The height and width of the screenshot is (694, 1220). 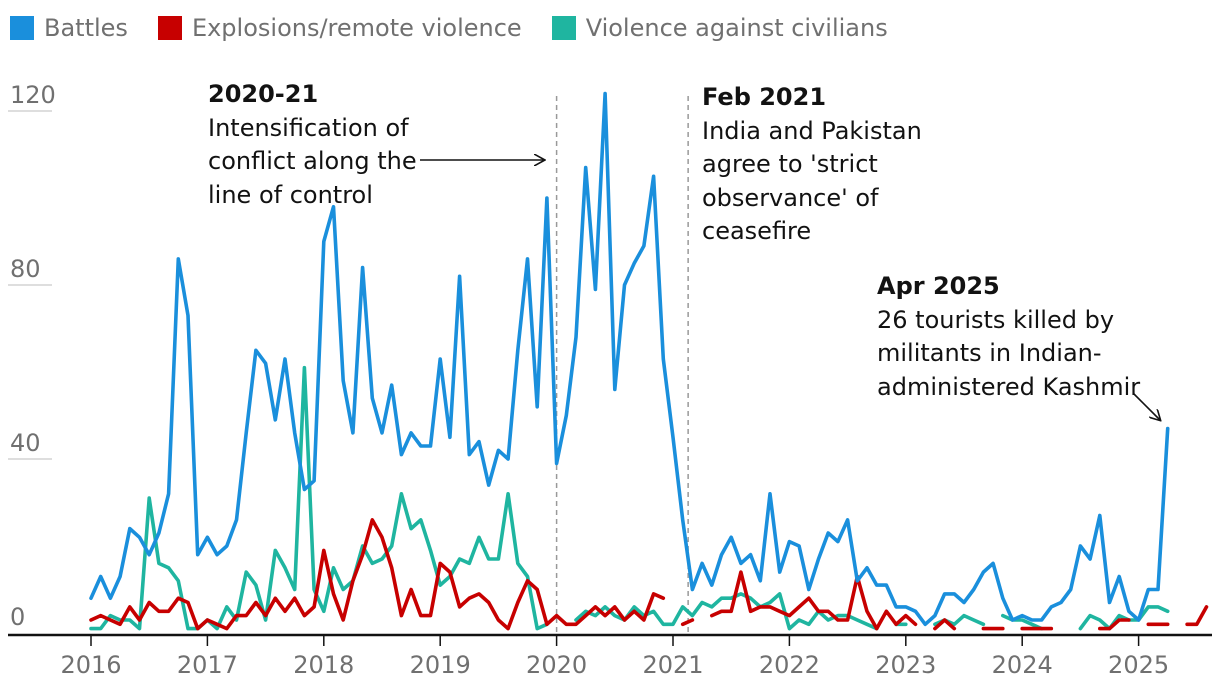 I want to click on civilians-swatch, so click(x=563, y=28).